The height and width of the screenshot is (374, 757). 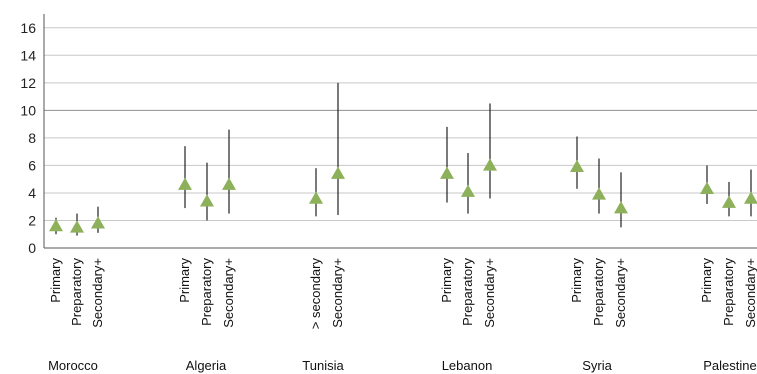 What do you see at coordinates (28, 55) in the screenshot?
I see `y-tick-label: 14` at bounding box center [28, 55].